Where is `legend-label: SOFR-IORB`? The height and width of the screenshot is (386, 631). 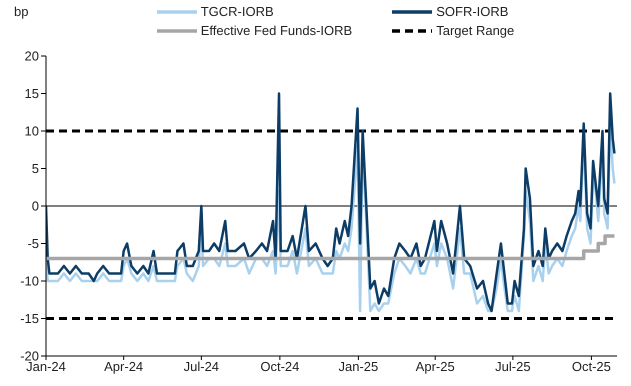 legend-label: SOFR-IORB is located at coordinates (472, 11).